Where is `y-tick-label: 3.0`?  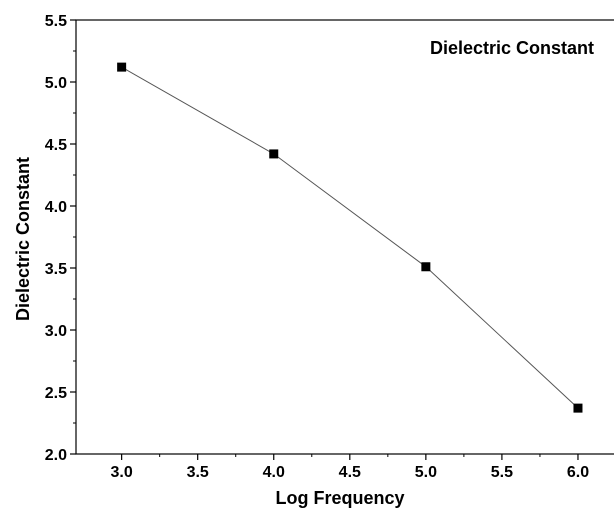 y-tick-label: 3.0 is located at coordinates (56, 331).